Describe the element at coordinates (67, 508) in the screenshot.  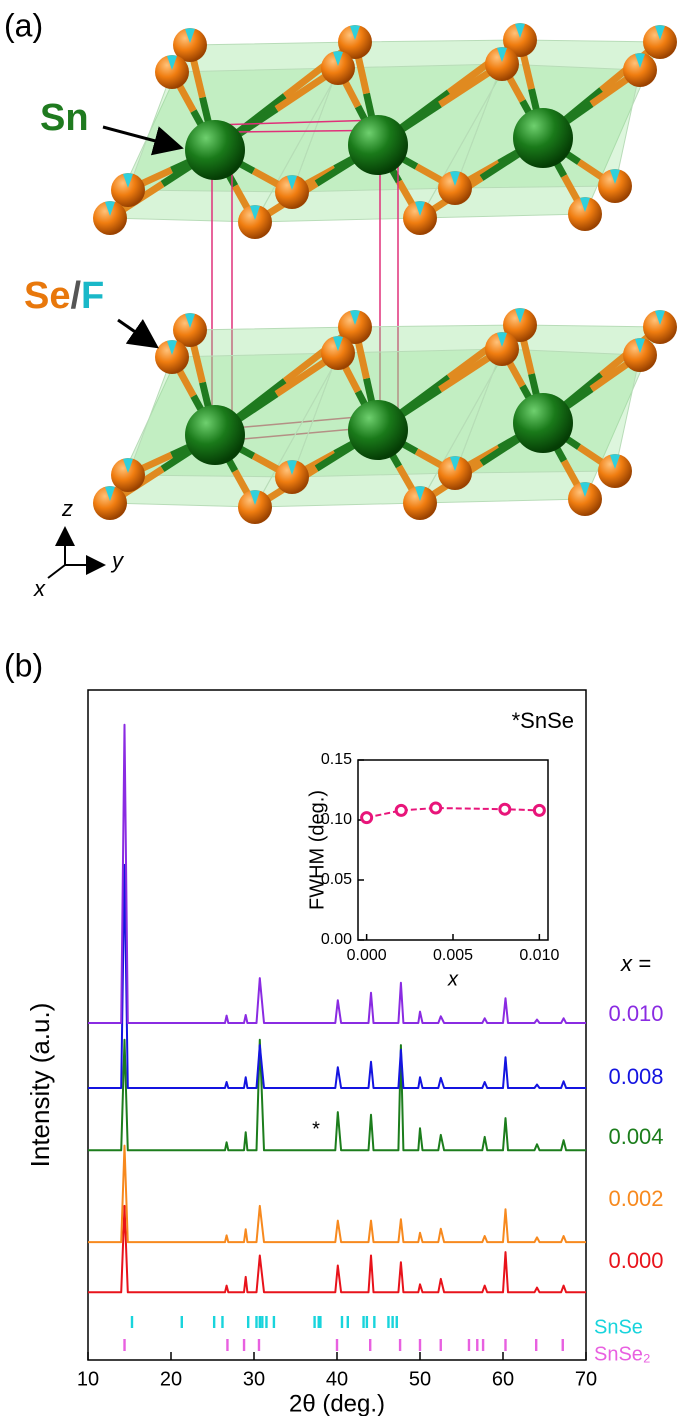
I see `axis-name: z` at that location.